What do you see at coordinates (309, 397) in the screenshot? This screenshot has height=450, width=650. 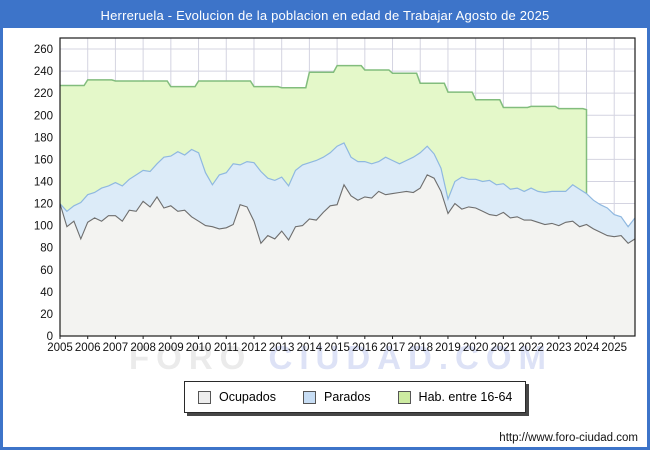 I see `parados-swatch-icon` at bounding box center [309, 397].